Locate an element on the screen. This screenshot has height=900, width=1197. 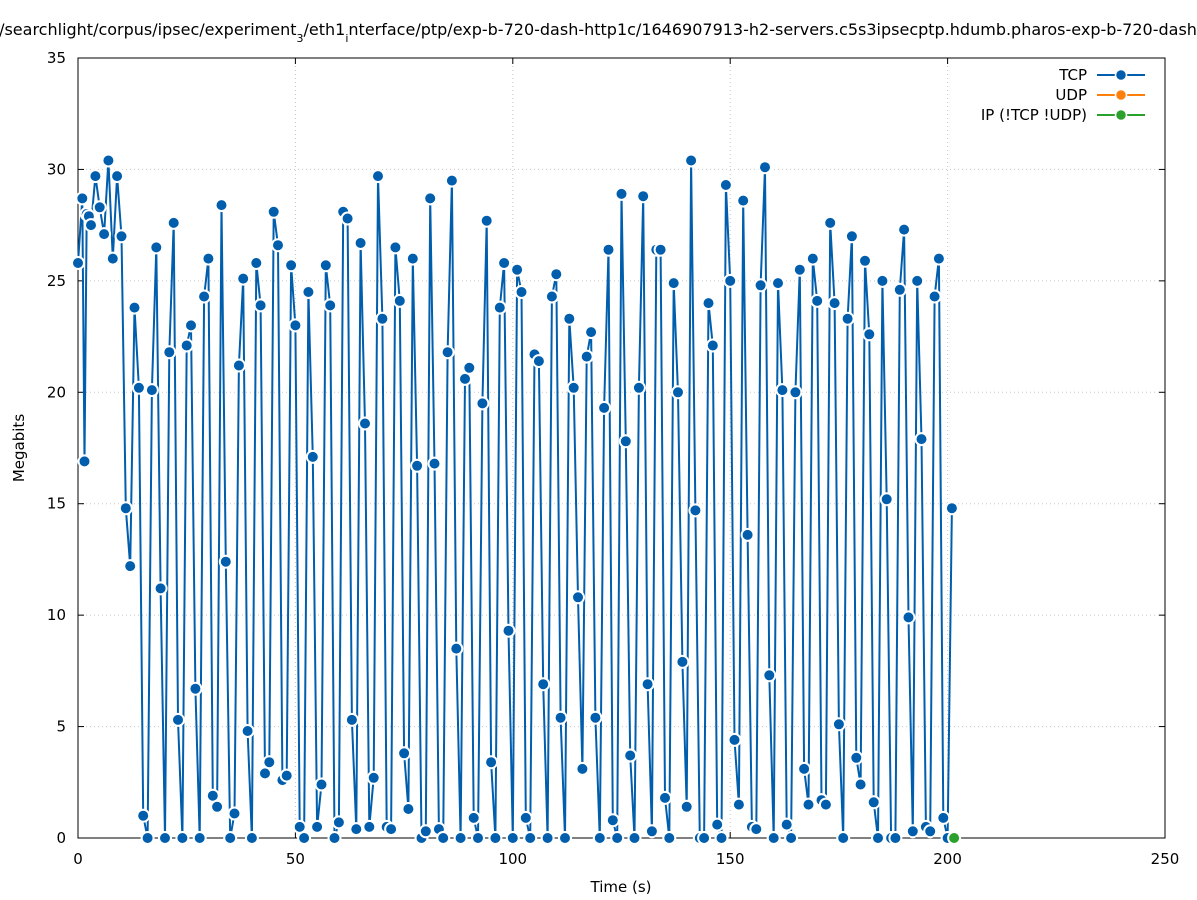
x-tick-label: 0 is located at coordinates (78, 859).